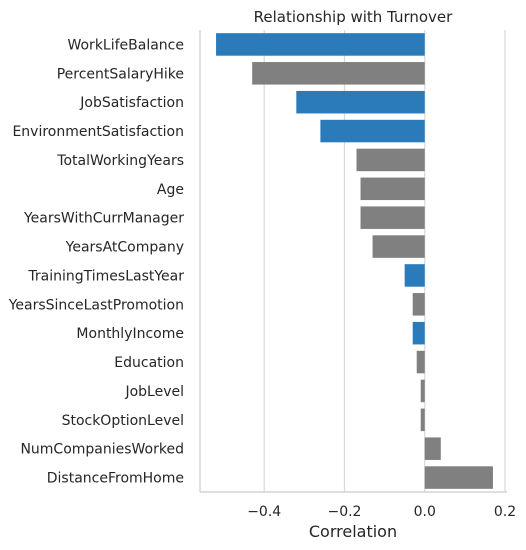 This screenshot has width=526, height=550. What do you see at coordinates (103, 219) in the screenshot?
I see `category-label: YearsWithCurrManager` at bounding box center [103, 219].